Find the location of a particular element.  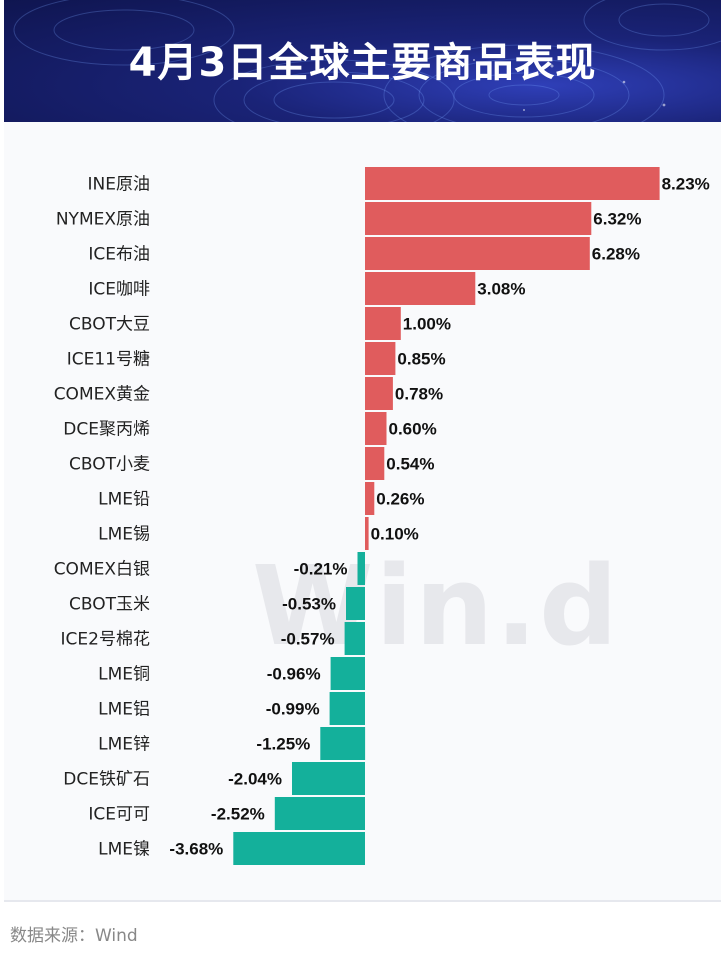

category-label-16: LME锌 is located at coordinates (124, 745).